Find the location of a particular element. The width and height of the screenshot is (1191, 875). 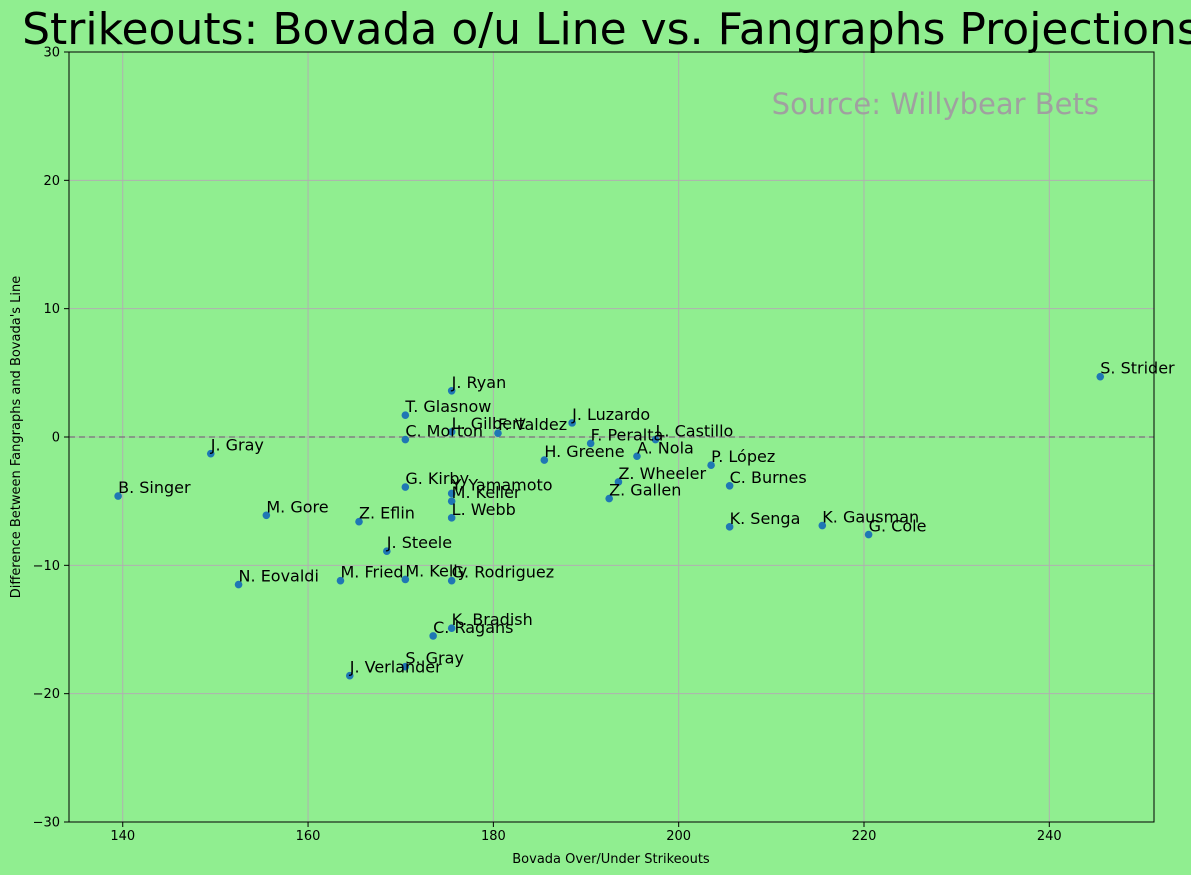

y-tick-label: 20 is located at coordinates (51, 181).